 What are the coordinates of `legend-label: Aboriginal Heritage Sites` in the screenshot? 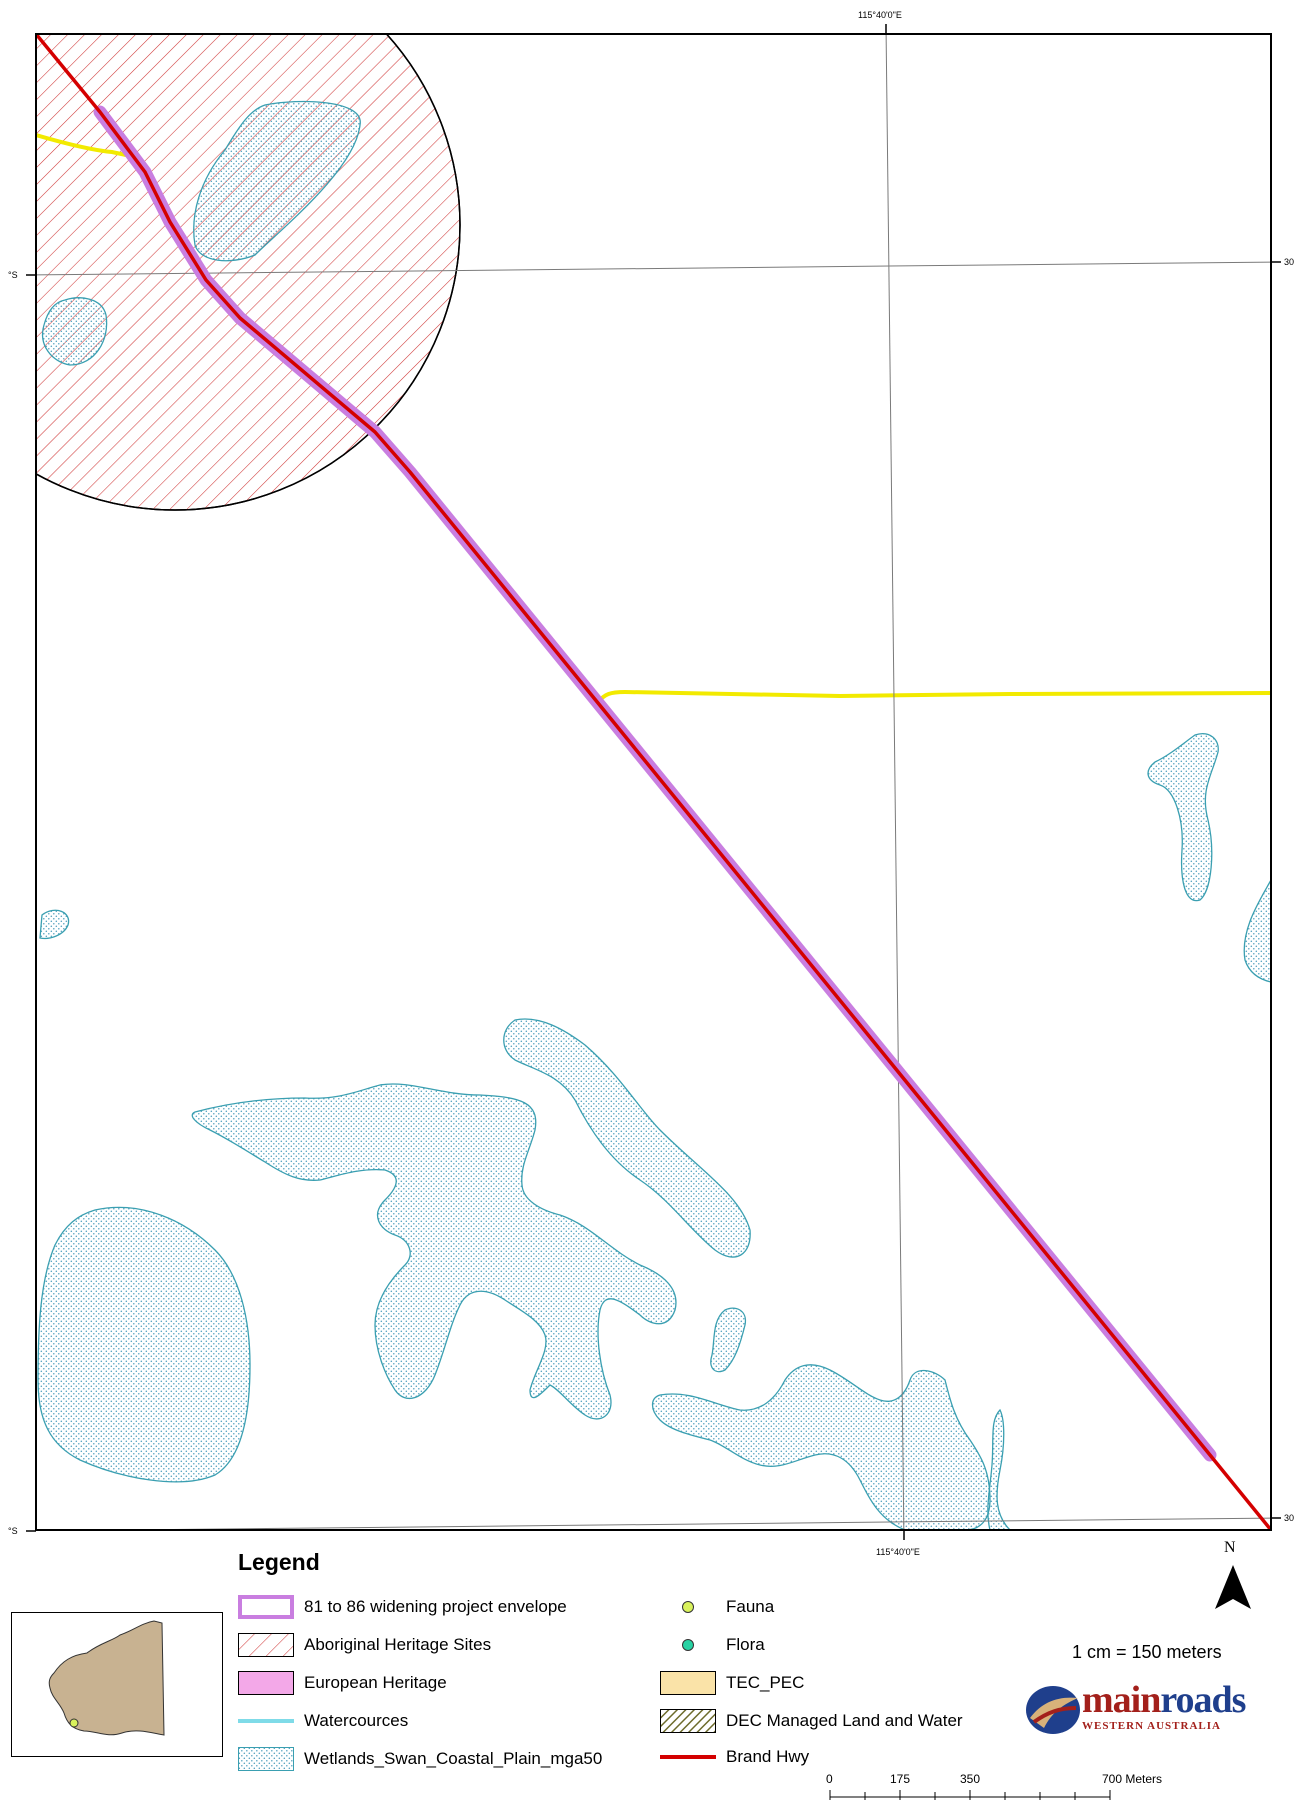 It's located at (398, 1644).